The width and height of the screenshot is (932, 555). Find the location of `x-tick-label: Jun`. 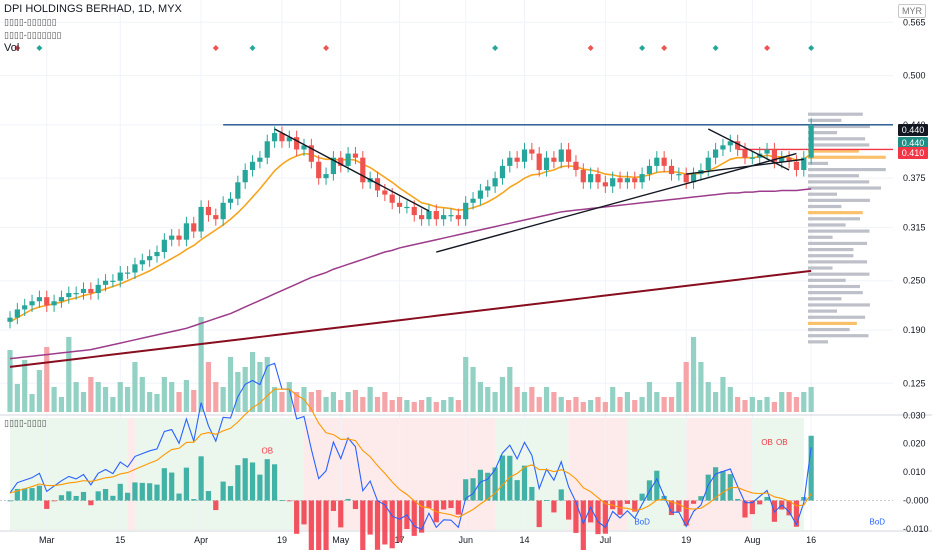

x-tick-label: Jun is located at coordinates (465, 540).